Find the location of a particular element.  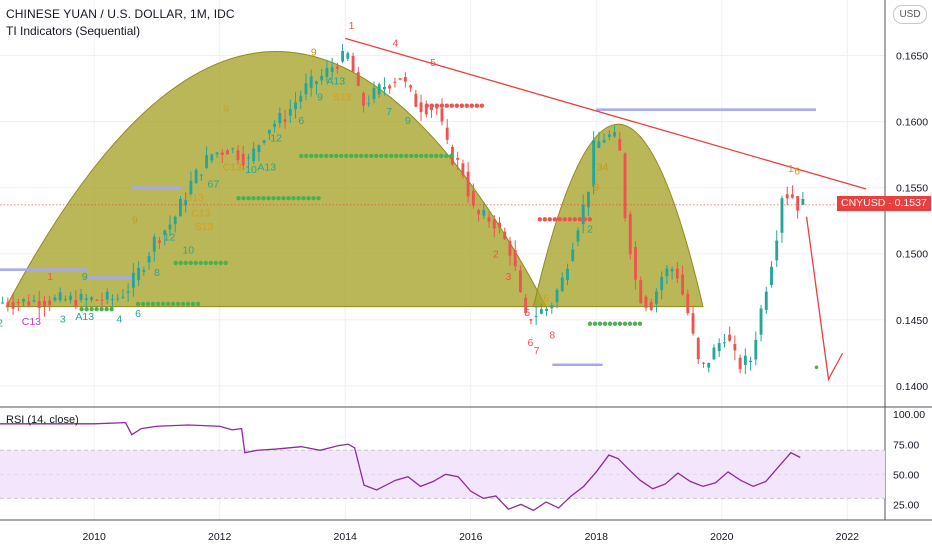

chart-title: CHINESE YUAN / U.S. DOLLAR, 1M, IDC is located at coordinates (120, 14).